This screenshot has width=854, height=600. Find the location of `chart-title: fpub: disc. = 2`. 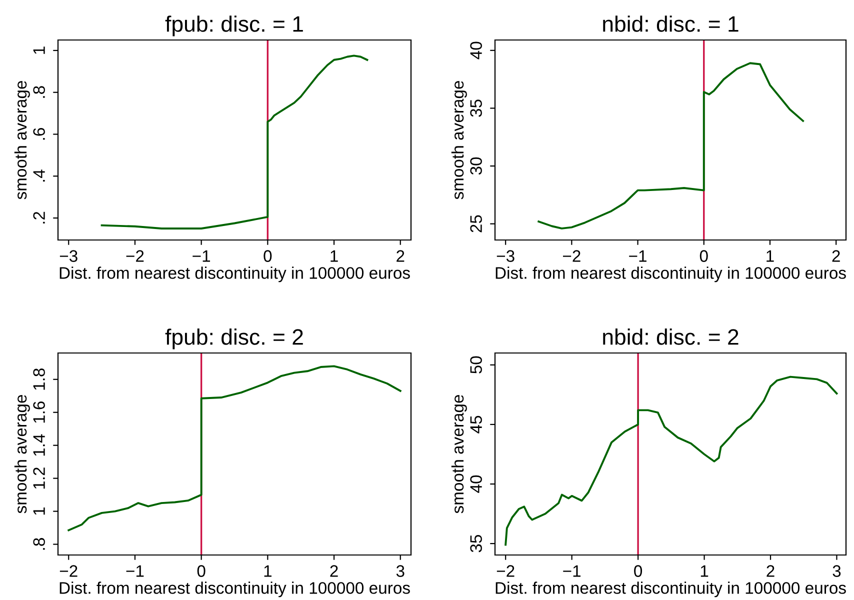

chart-title: fpub: disc. = 2 is located at coordinates (234, 339).